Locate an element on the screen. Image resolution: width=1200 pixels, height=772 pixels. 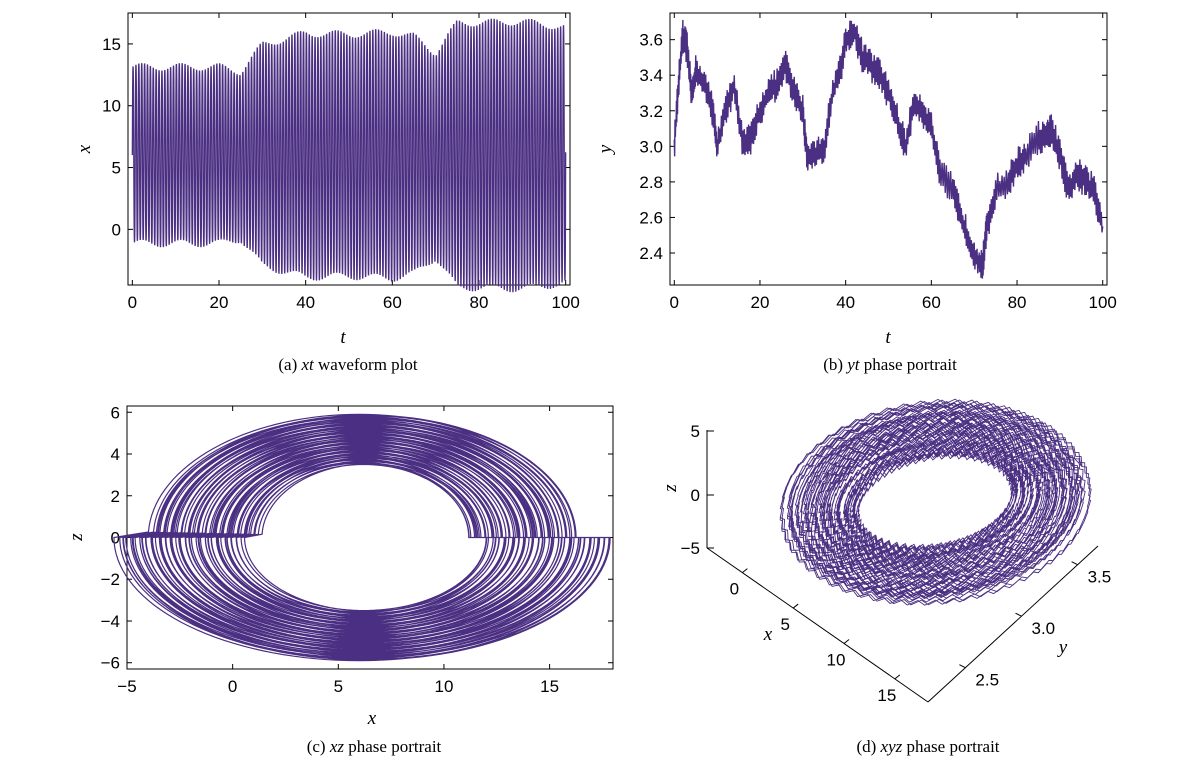
y-tick-label: −4 is located at coordinates (110, 621).